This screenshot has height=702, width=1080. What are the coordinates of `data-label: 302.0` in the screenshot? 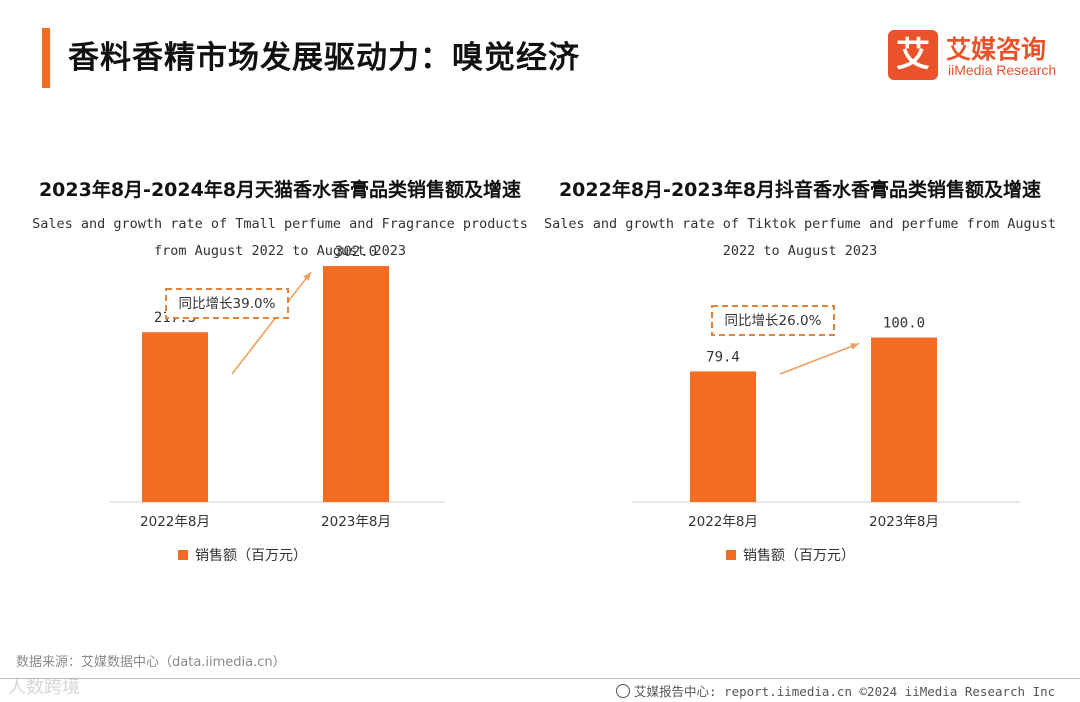 It's located at (356, 252).